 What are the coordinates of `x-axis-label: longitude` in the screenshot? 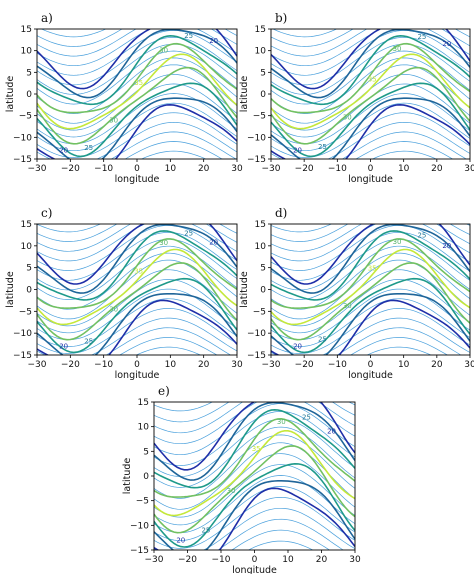 It's located at (137, 179).